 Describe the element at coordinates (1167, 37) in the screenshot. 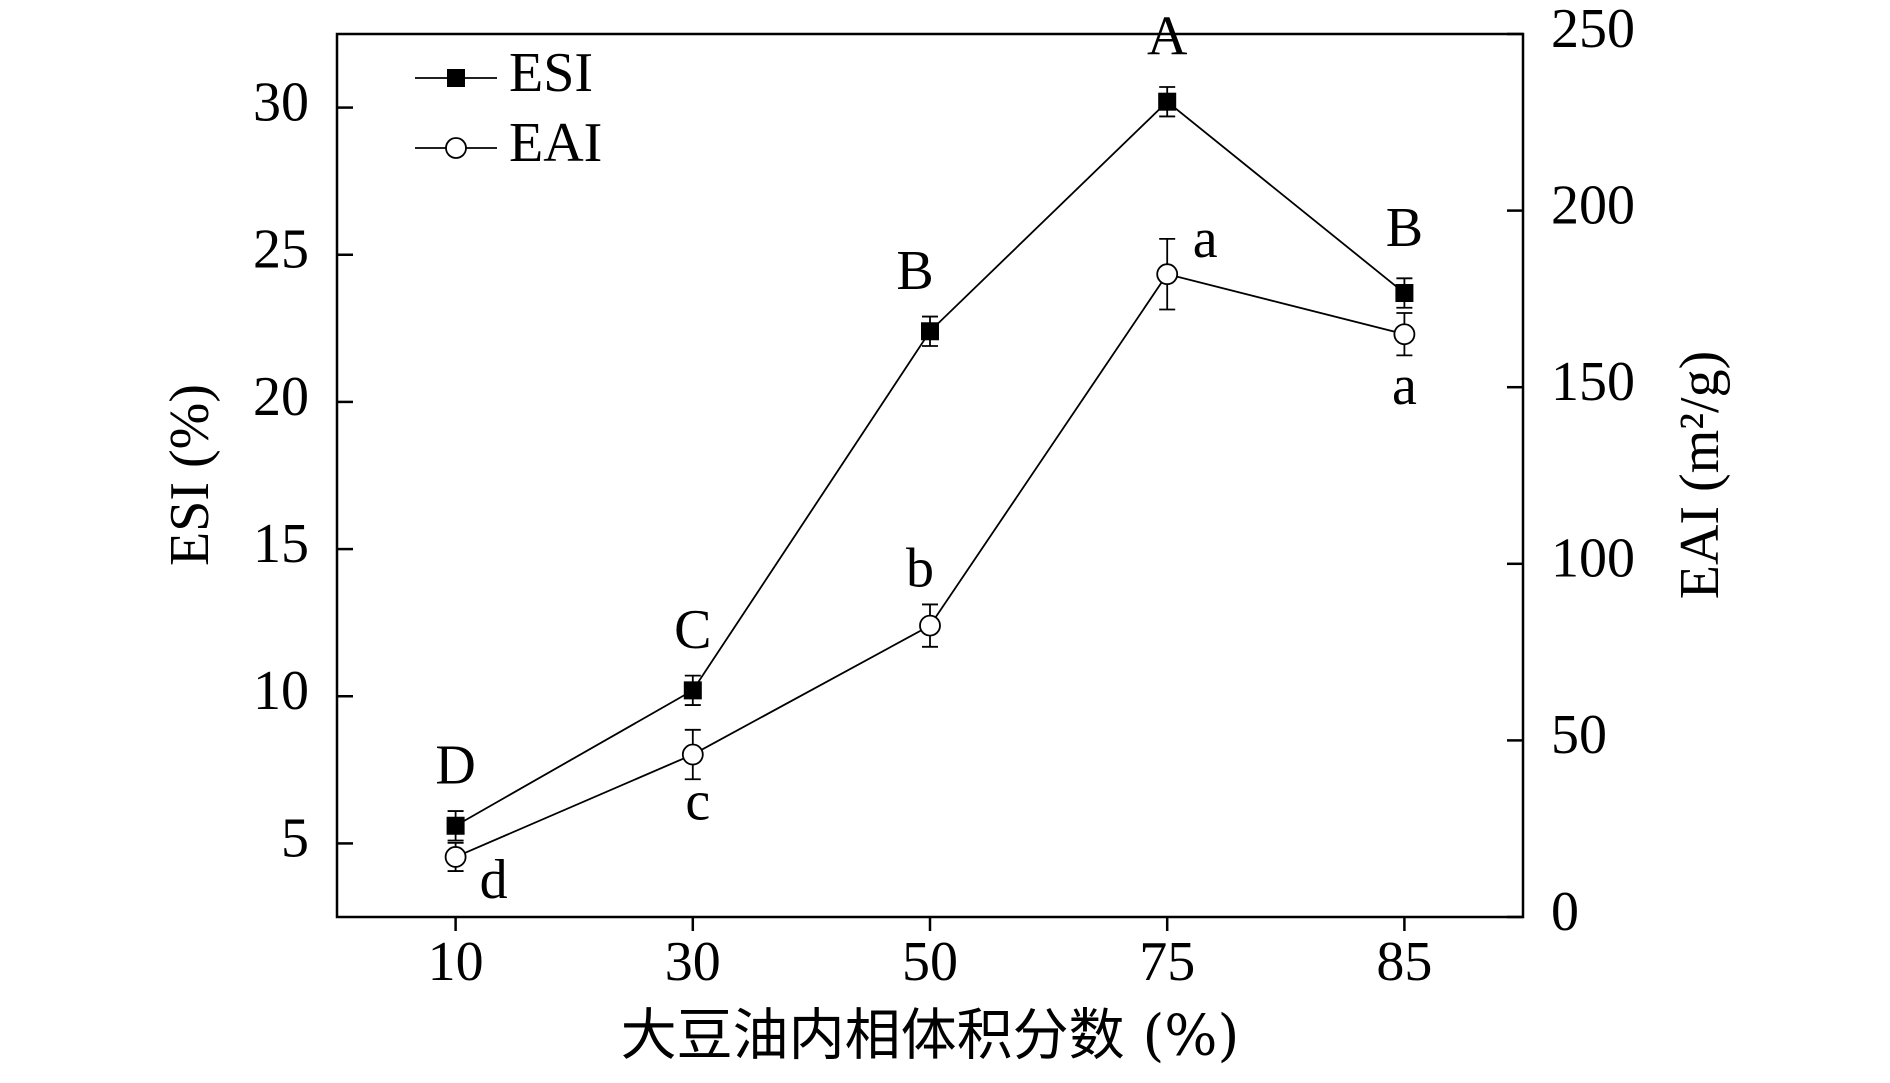

I see `point-letter: A` at that location.